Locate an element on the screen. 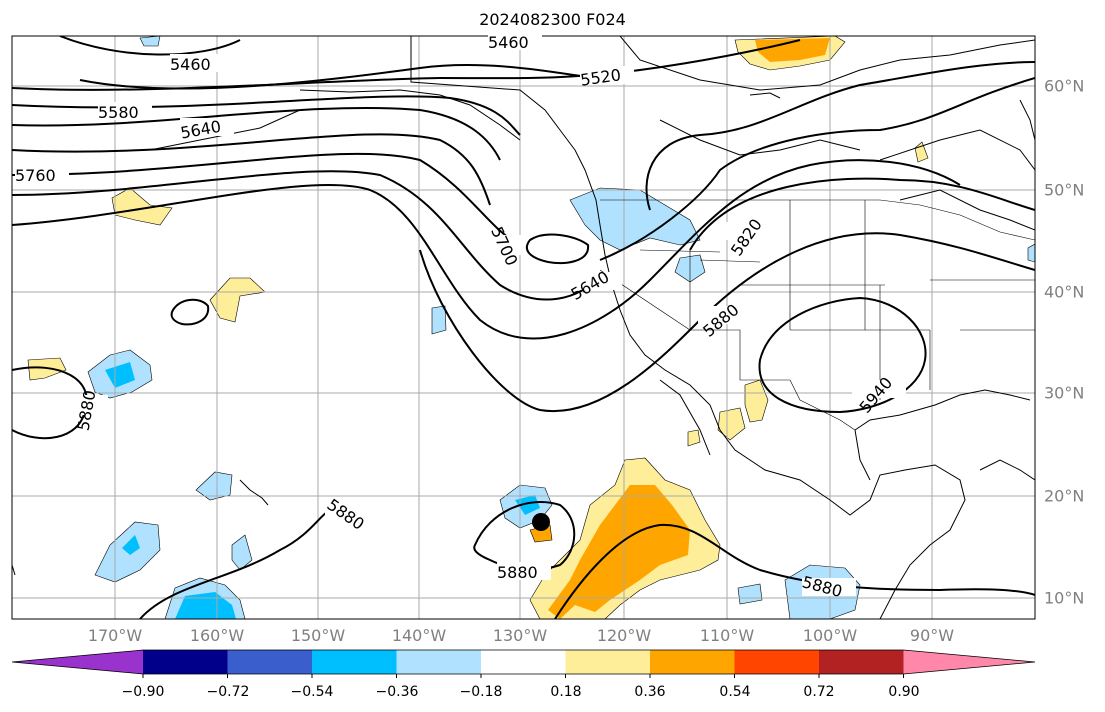  longitude-label: 170°W is located at coordinates (115, 635).